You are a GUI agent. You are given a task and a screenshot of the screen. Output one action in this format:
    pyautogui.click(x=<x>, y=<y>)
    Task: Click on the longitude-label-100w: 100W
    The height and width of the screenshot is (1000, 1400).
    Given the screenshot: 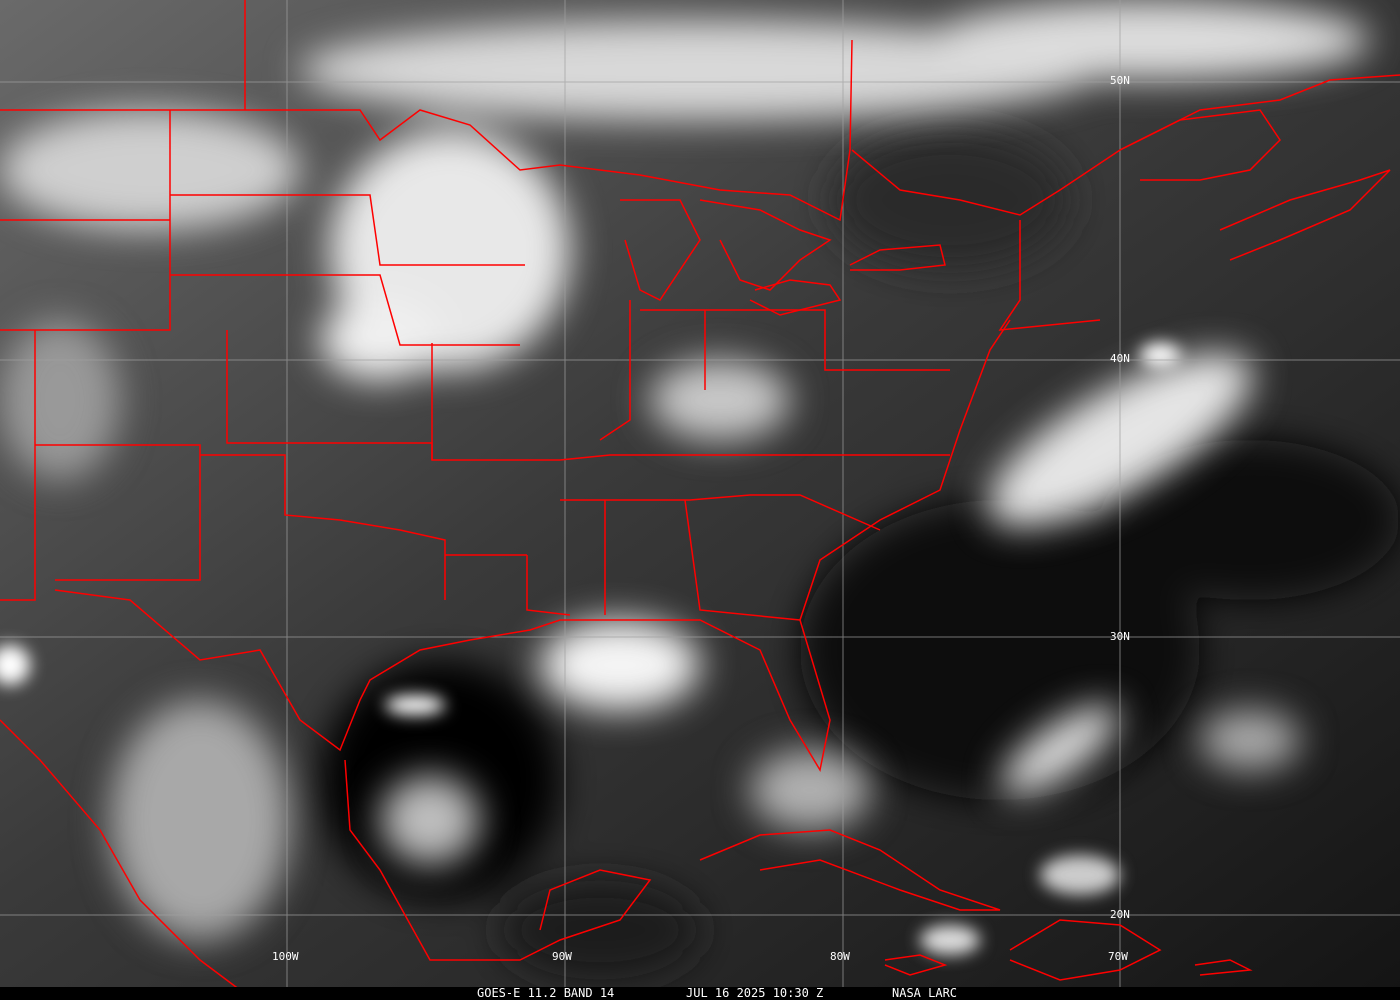 What is the action you would take?
    pyautogui.click(x=285, y=956)
    